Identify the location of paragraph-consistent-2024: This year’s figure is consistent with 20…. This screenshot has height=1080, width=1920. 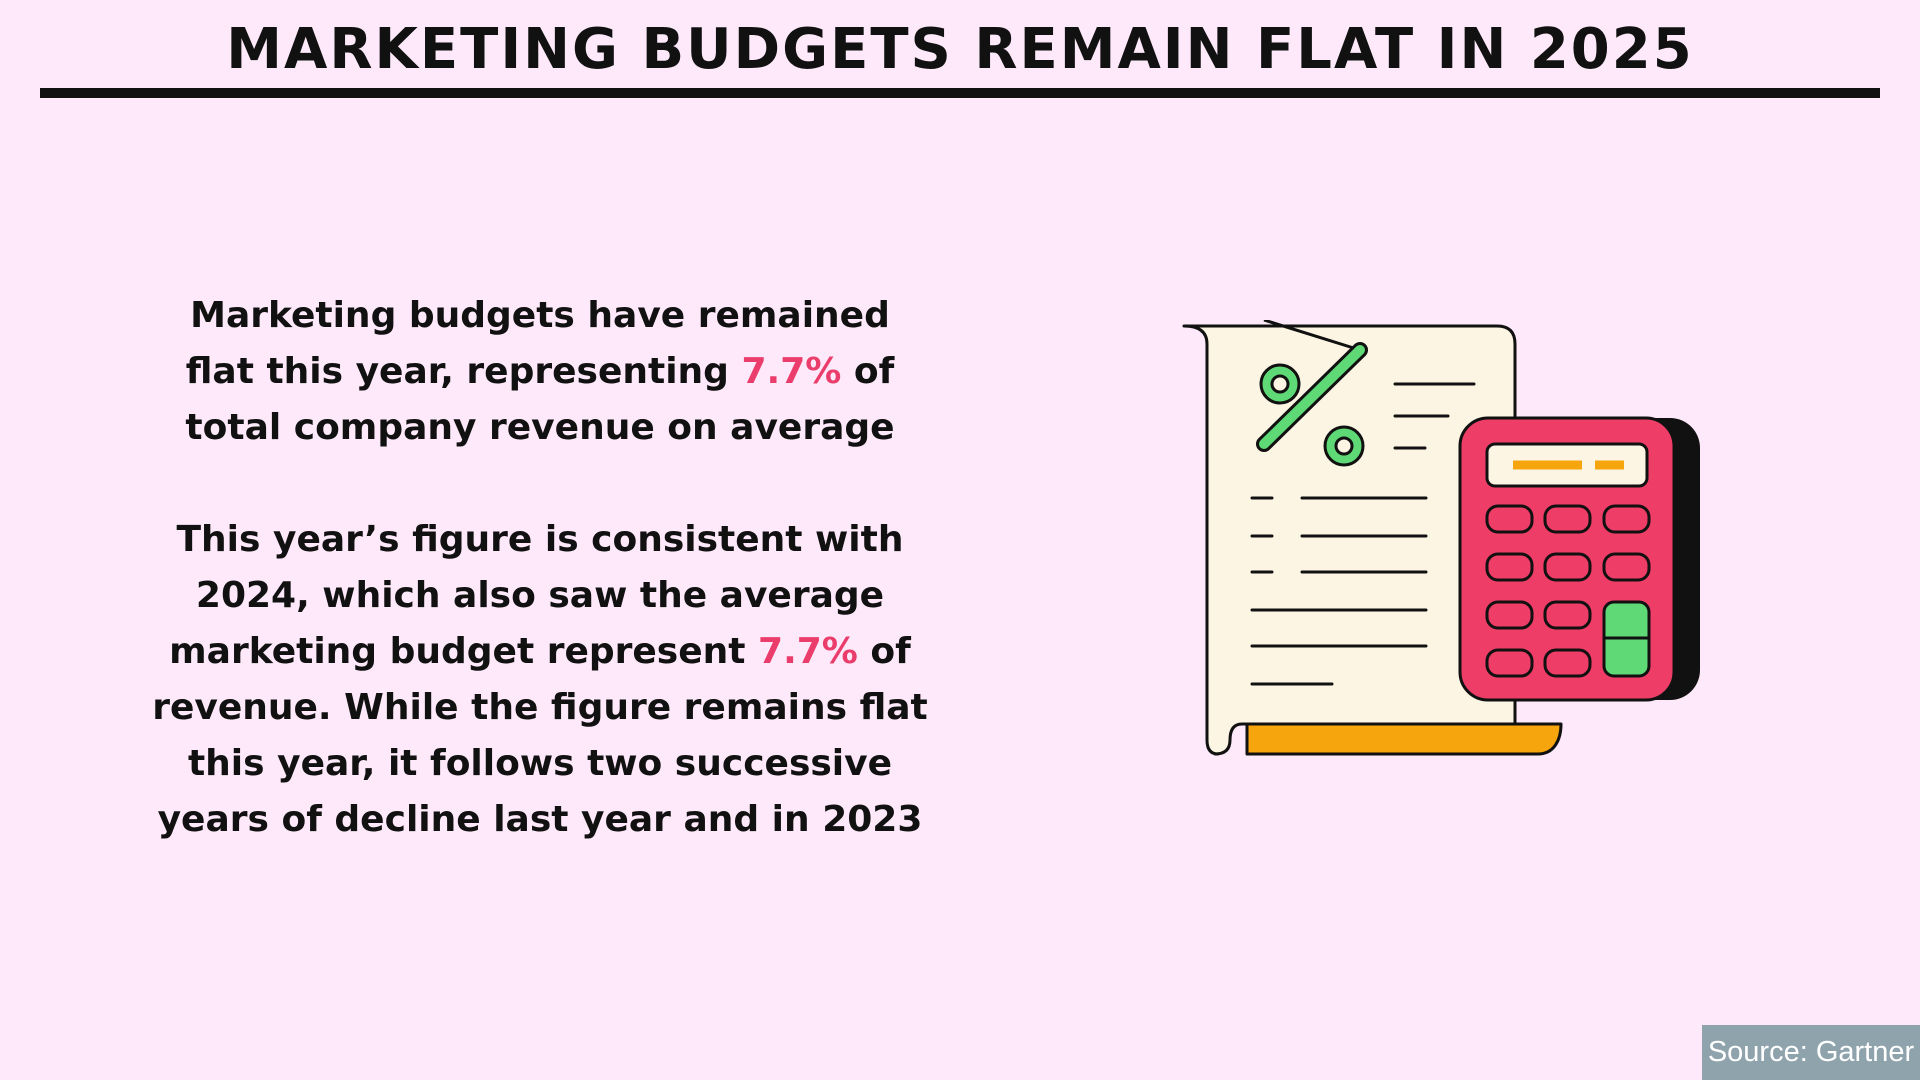
(540, 680).